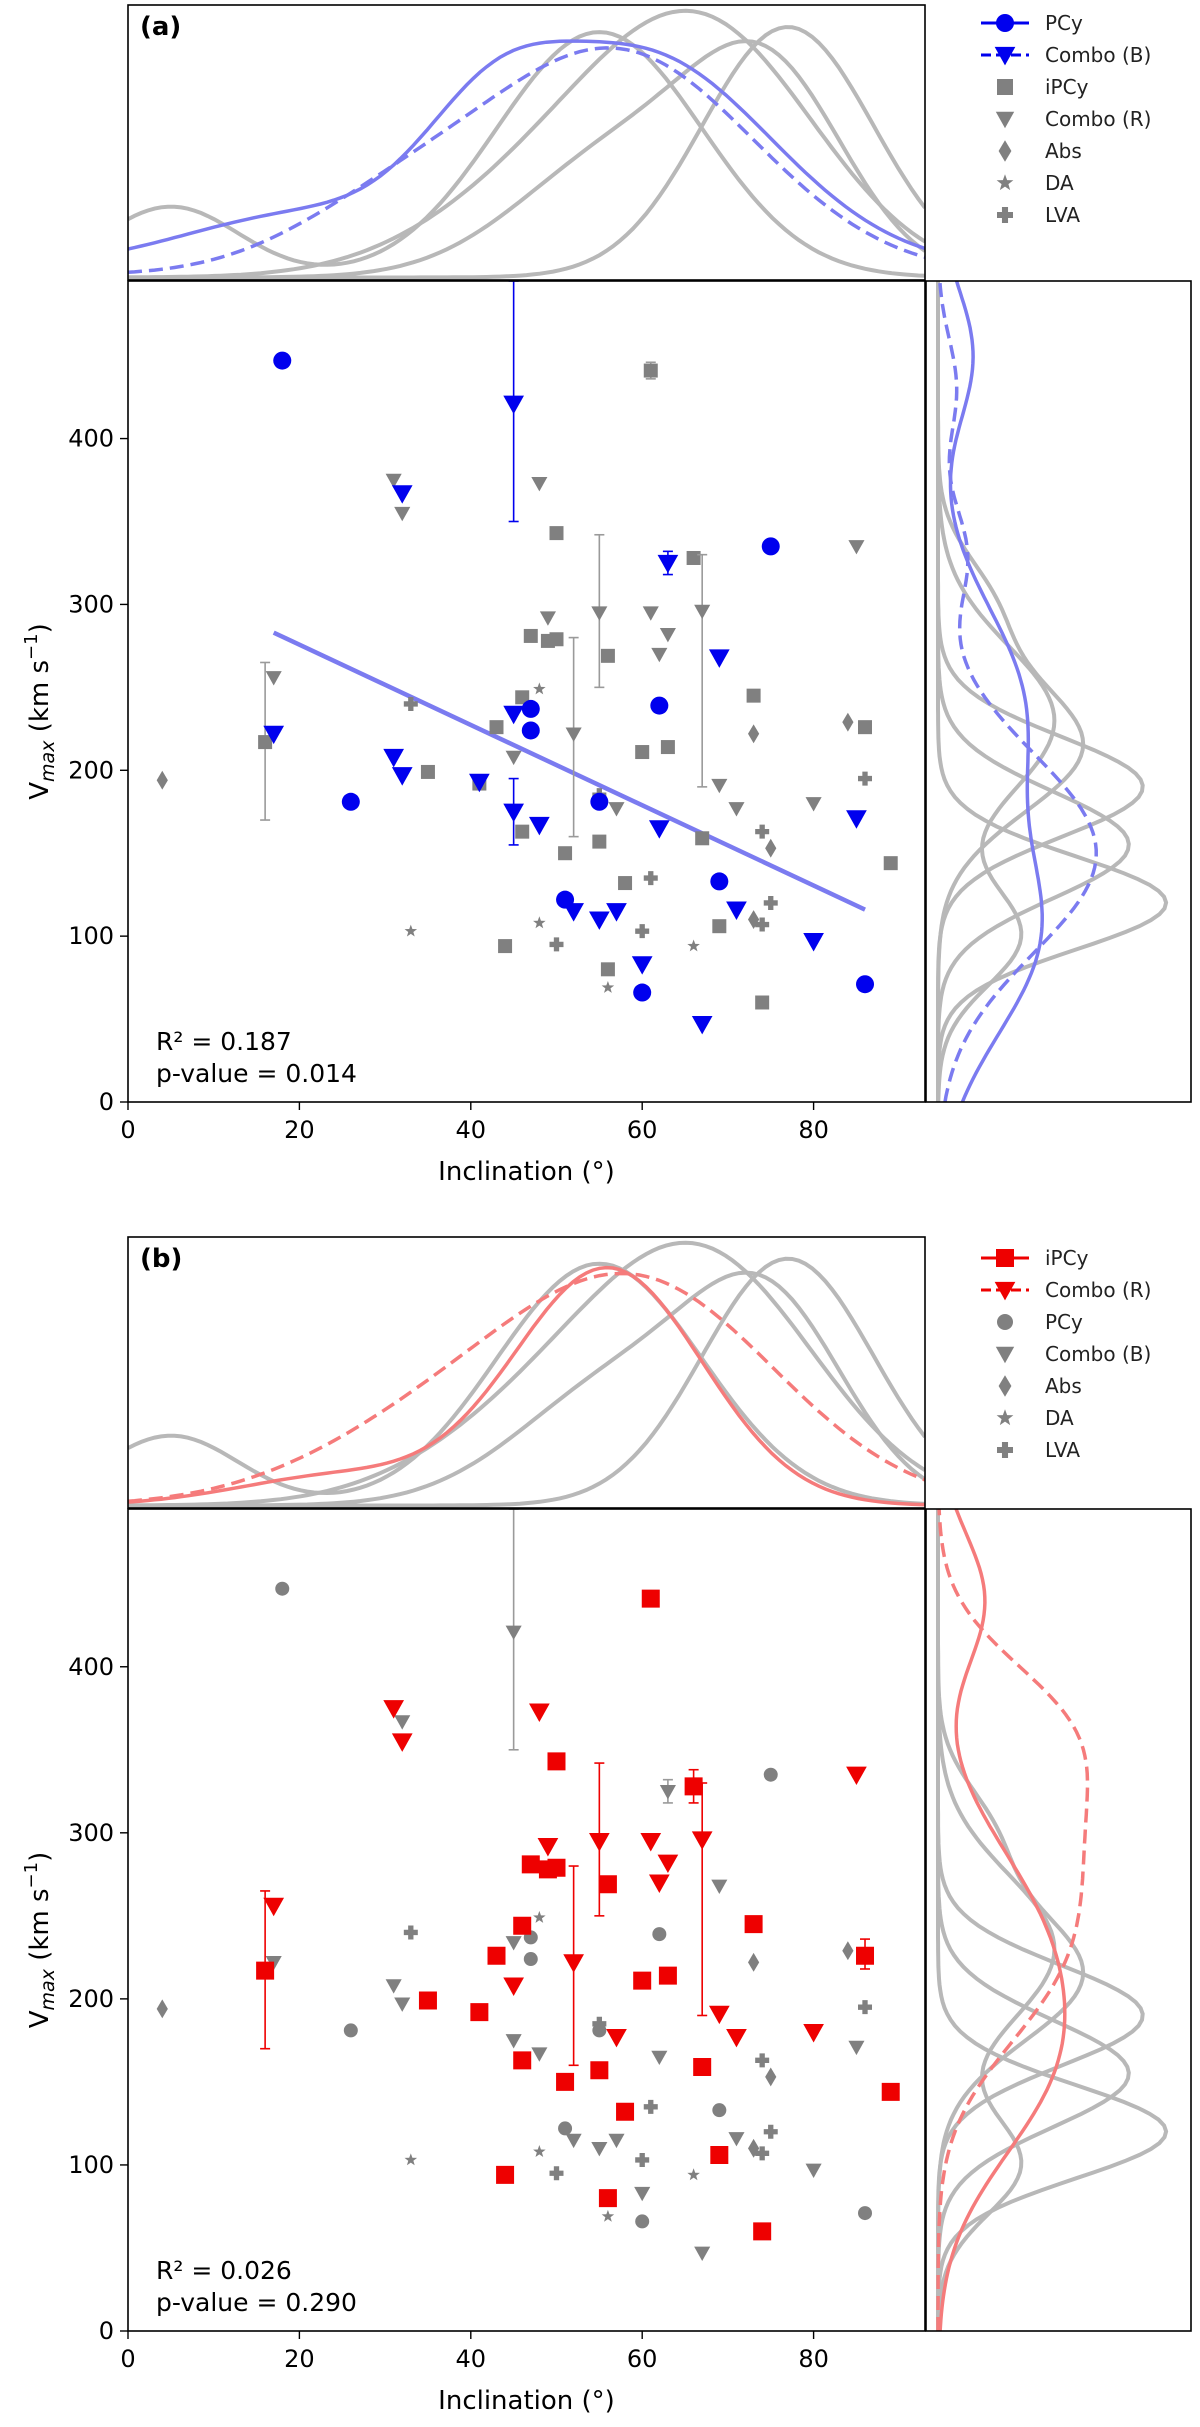  What do you see at coordinates (1059, 1418) in the screenshot?
I see `legend-label: DA` at bounding box center [1059, 1418].